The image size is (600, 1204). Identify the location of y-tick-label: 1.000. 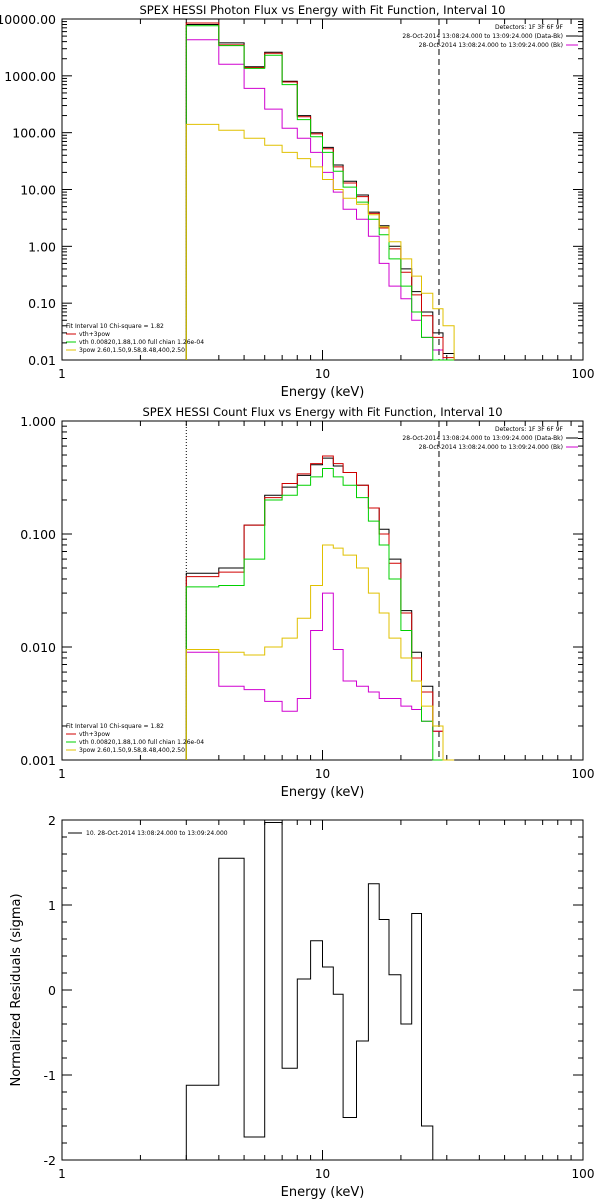
(38, 421).